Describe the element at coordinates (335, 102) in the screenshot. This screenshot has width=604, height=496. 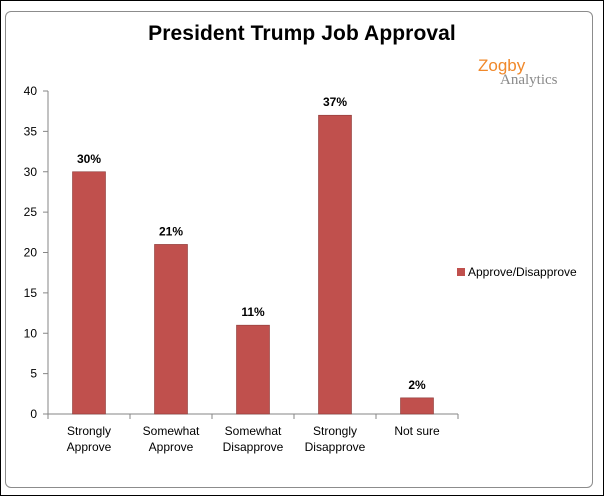
I see `data-label: 37%` at that location.